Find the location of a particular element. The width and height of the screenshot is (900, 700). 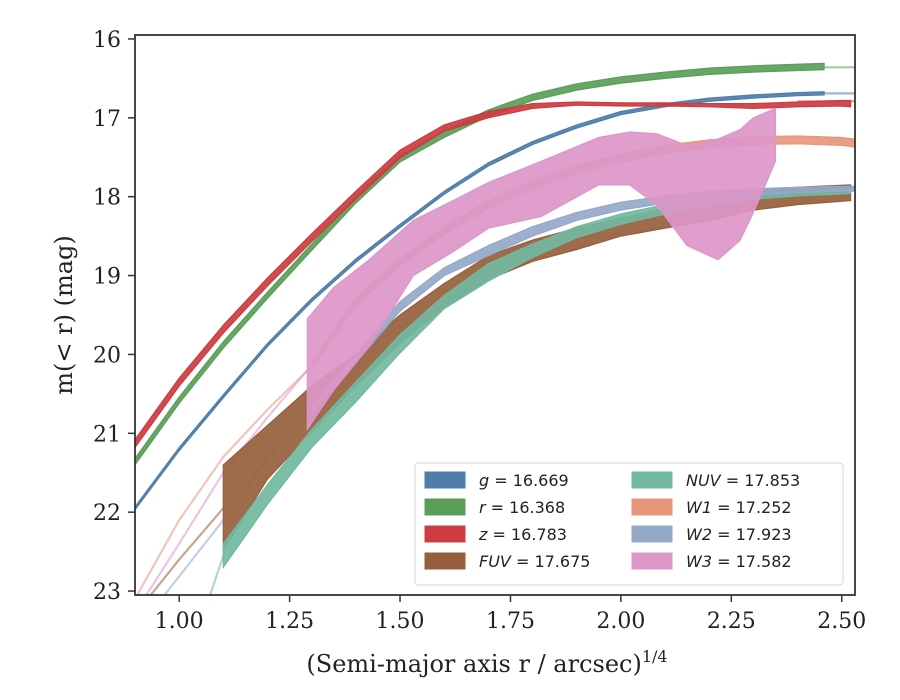

x-axis-label: (Semi-major axis r / arcsec)1/4 is located at coordinates (486, 662).